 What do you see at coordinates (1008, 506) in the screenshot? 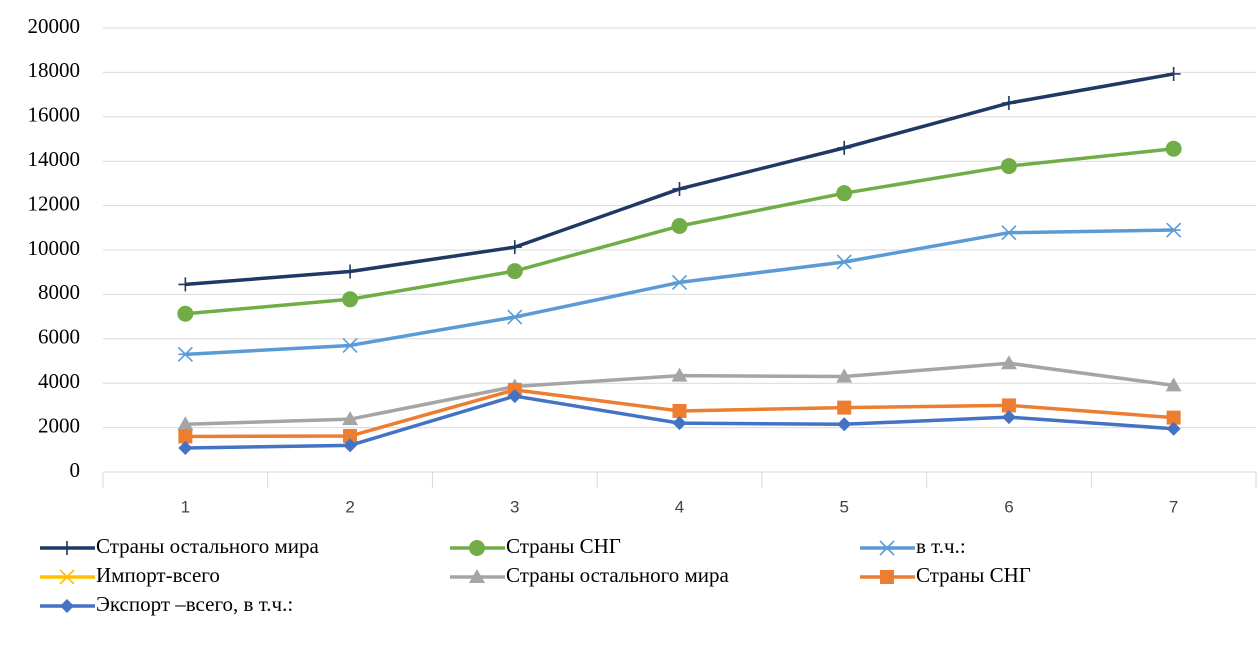
I see `x-tick-label: 6` at bounding box center [1008, 506].